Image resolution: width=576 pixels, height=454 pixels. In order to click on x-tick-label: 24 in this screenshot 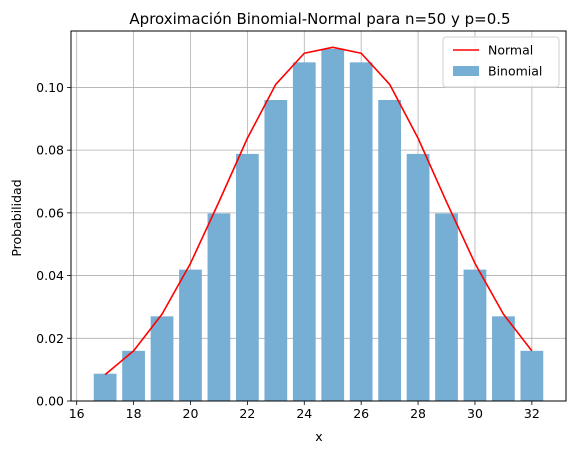, I will do `click(304, 413)`.